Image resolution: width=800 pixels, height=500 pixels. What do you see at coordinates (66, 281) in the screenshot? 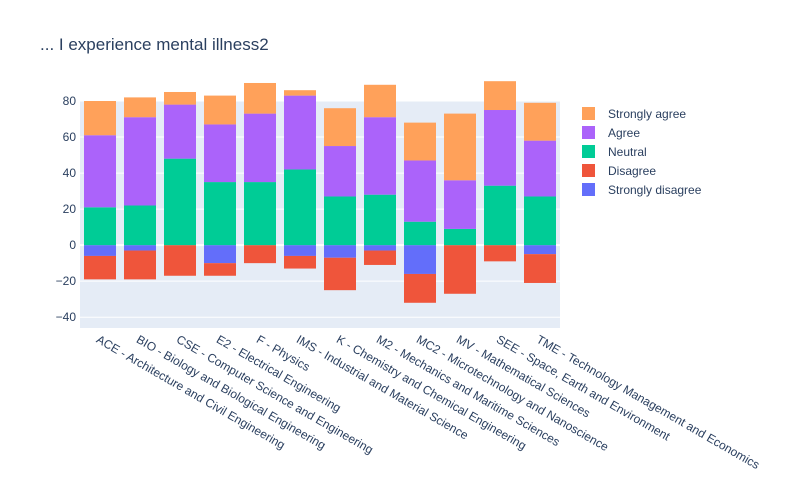
I see `y-tick-label: −20` at bounding box center [66, 281].